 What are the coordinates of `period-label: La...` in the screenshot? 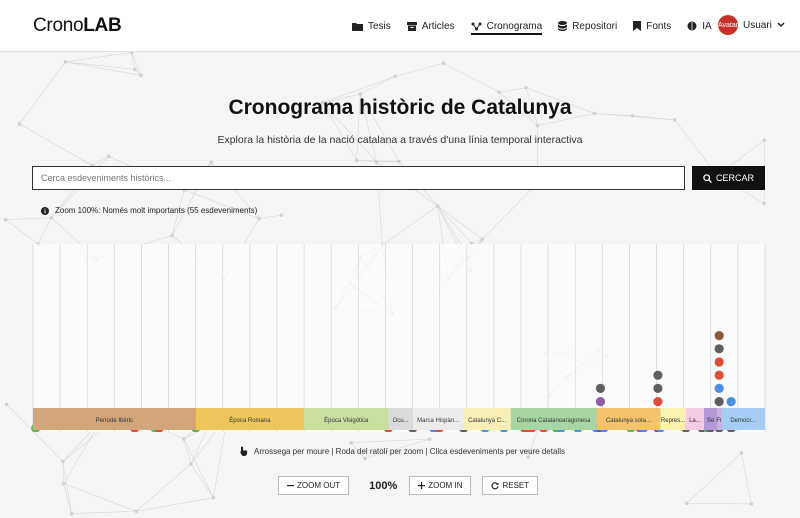 It's located at (695, 421).